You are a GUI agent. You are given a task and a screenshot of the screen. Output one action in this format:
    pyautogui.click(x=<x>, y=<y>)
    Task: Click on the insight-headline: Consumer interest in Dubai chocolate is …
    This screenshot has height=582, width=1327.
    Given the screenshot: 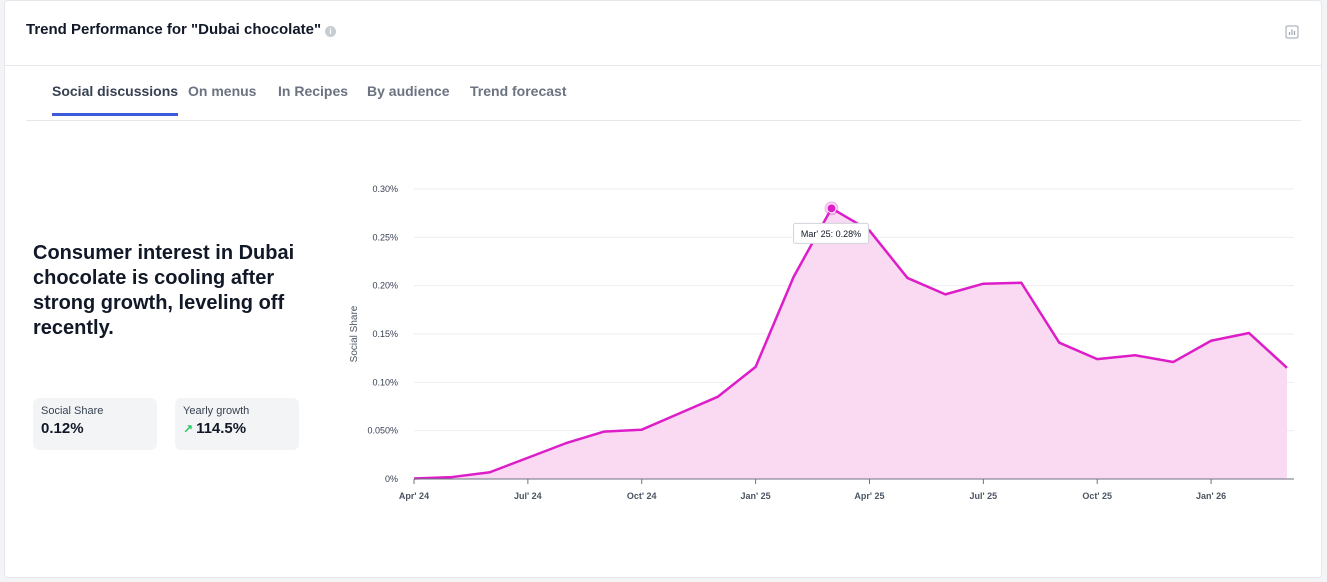 What is the action you would take?
    pyautogui.click(x=164, y=290)
    